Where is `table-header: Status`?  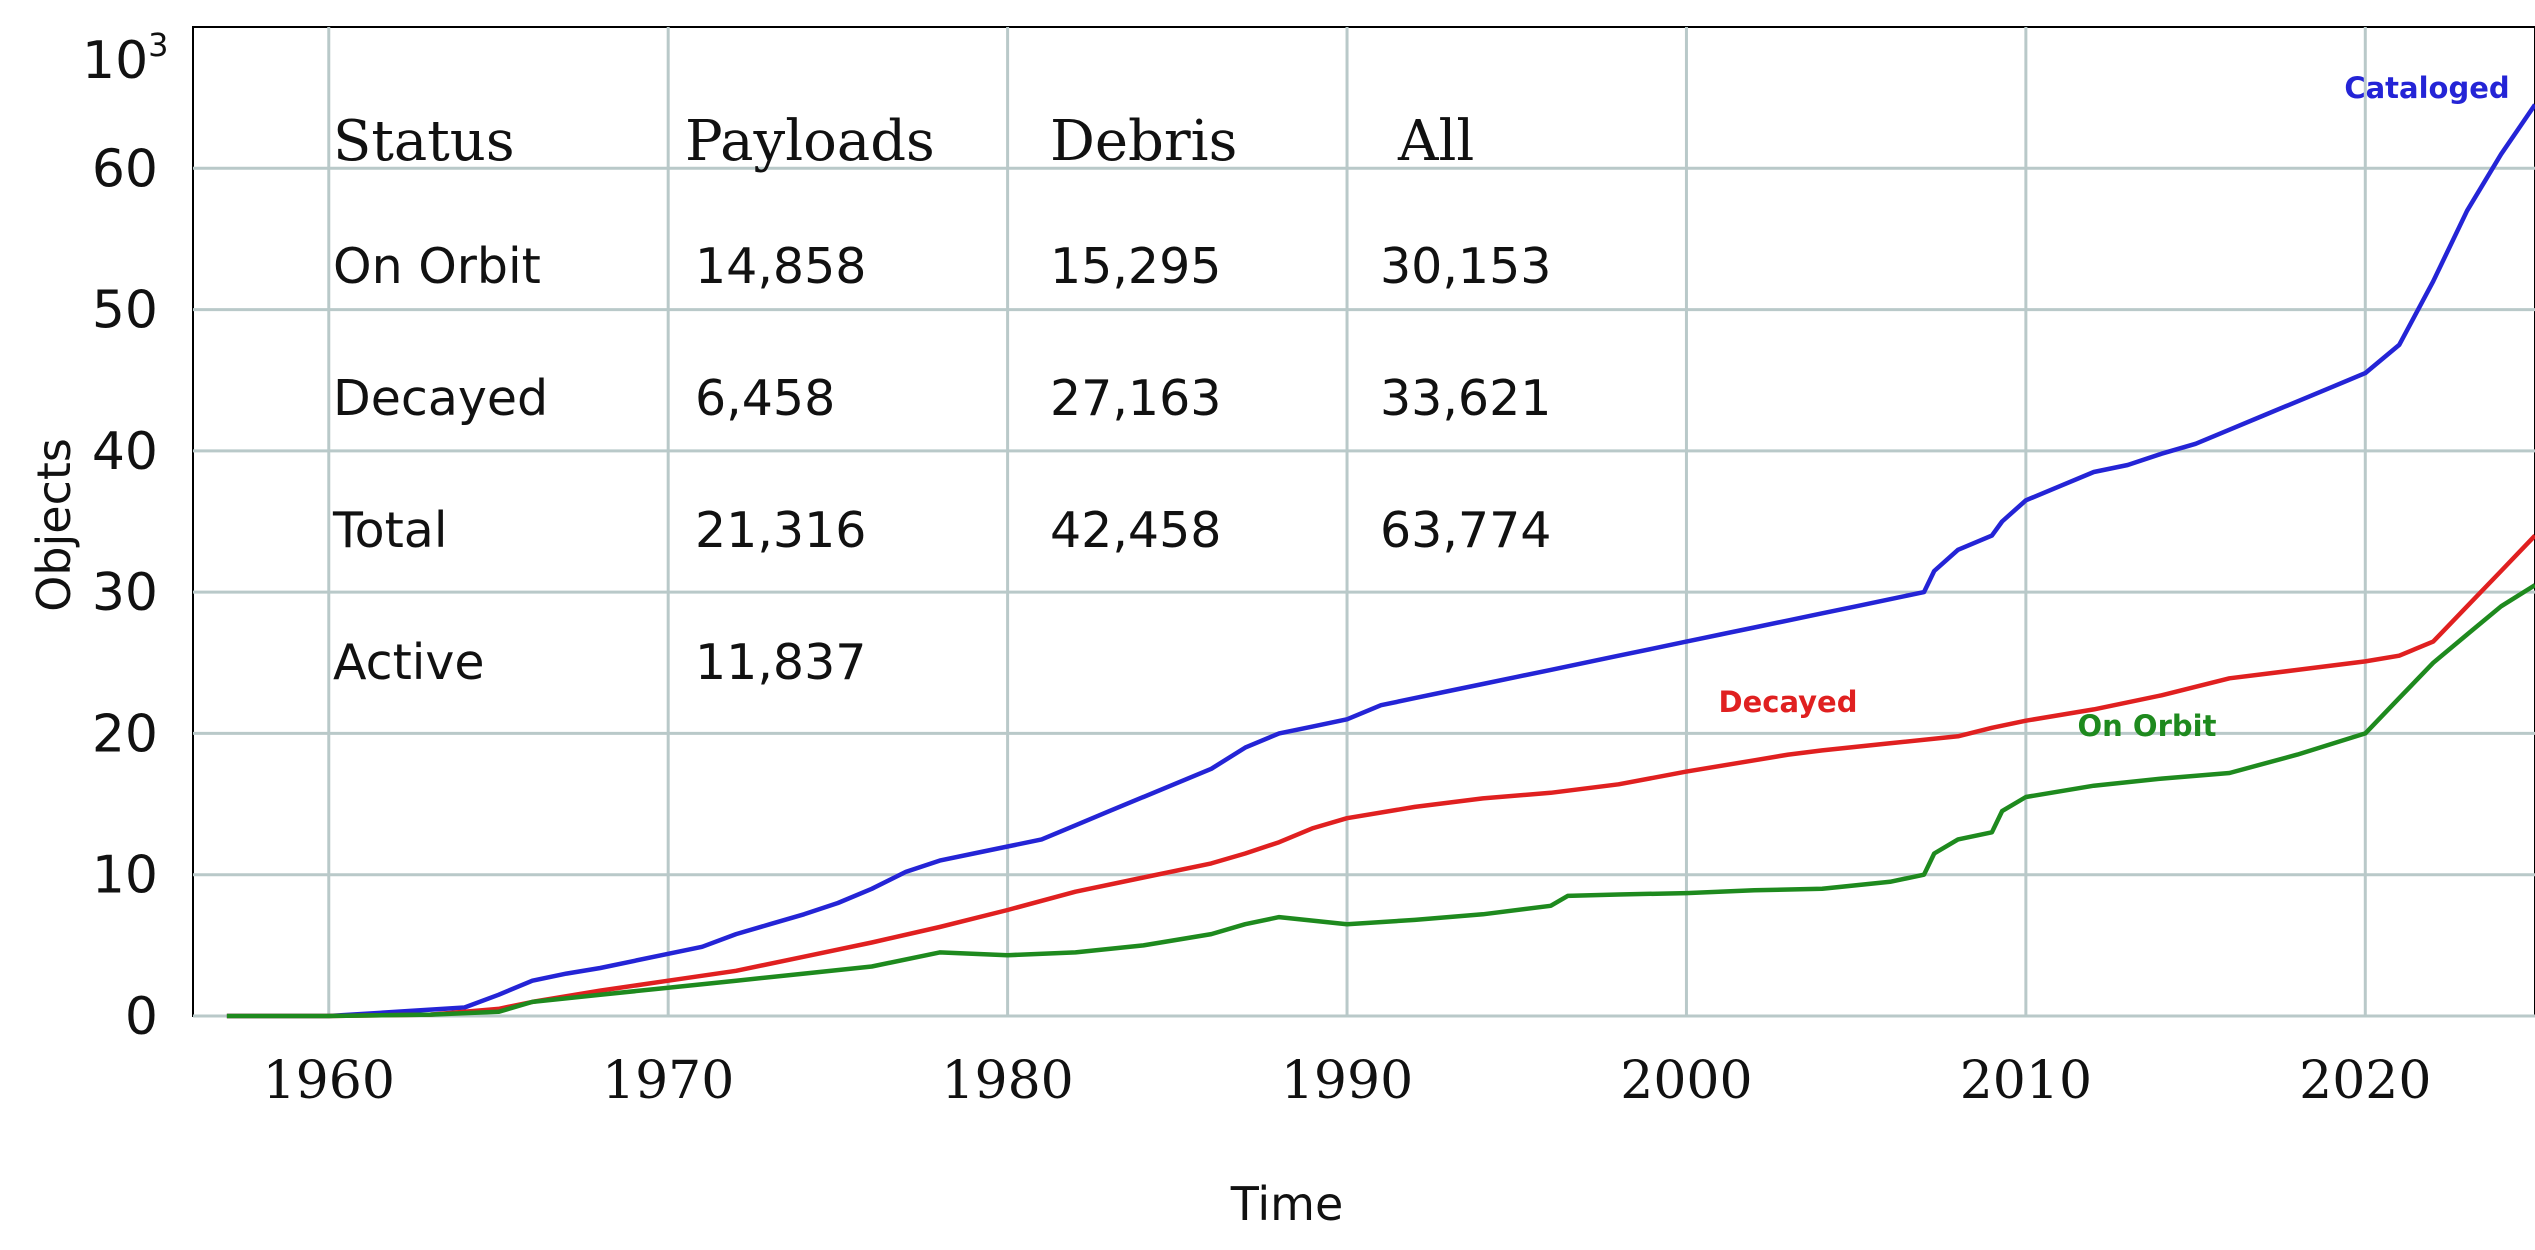
table-header: Status is located at coordinates (424, 141).